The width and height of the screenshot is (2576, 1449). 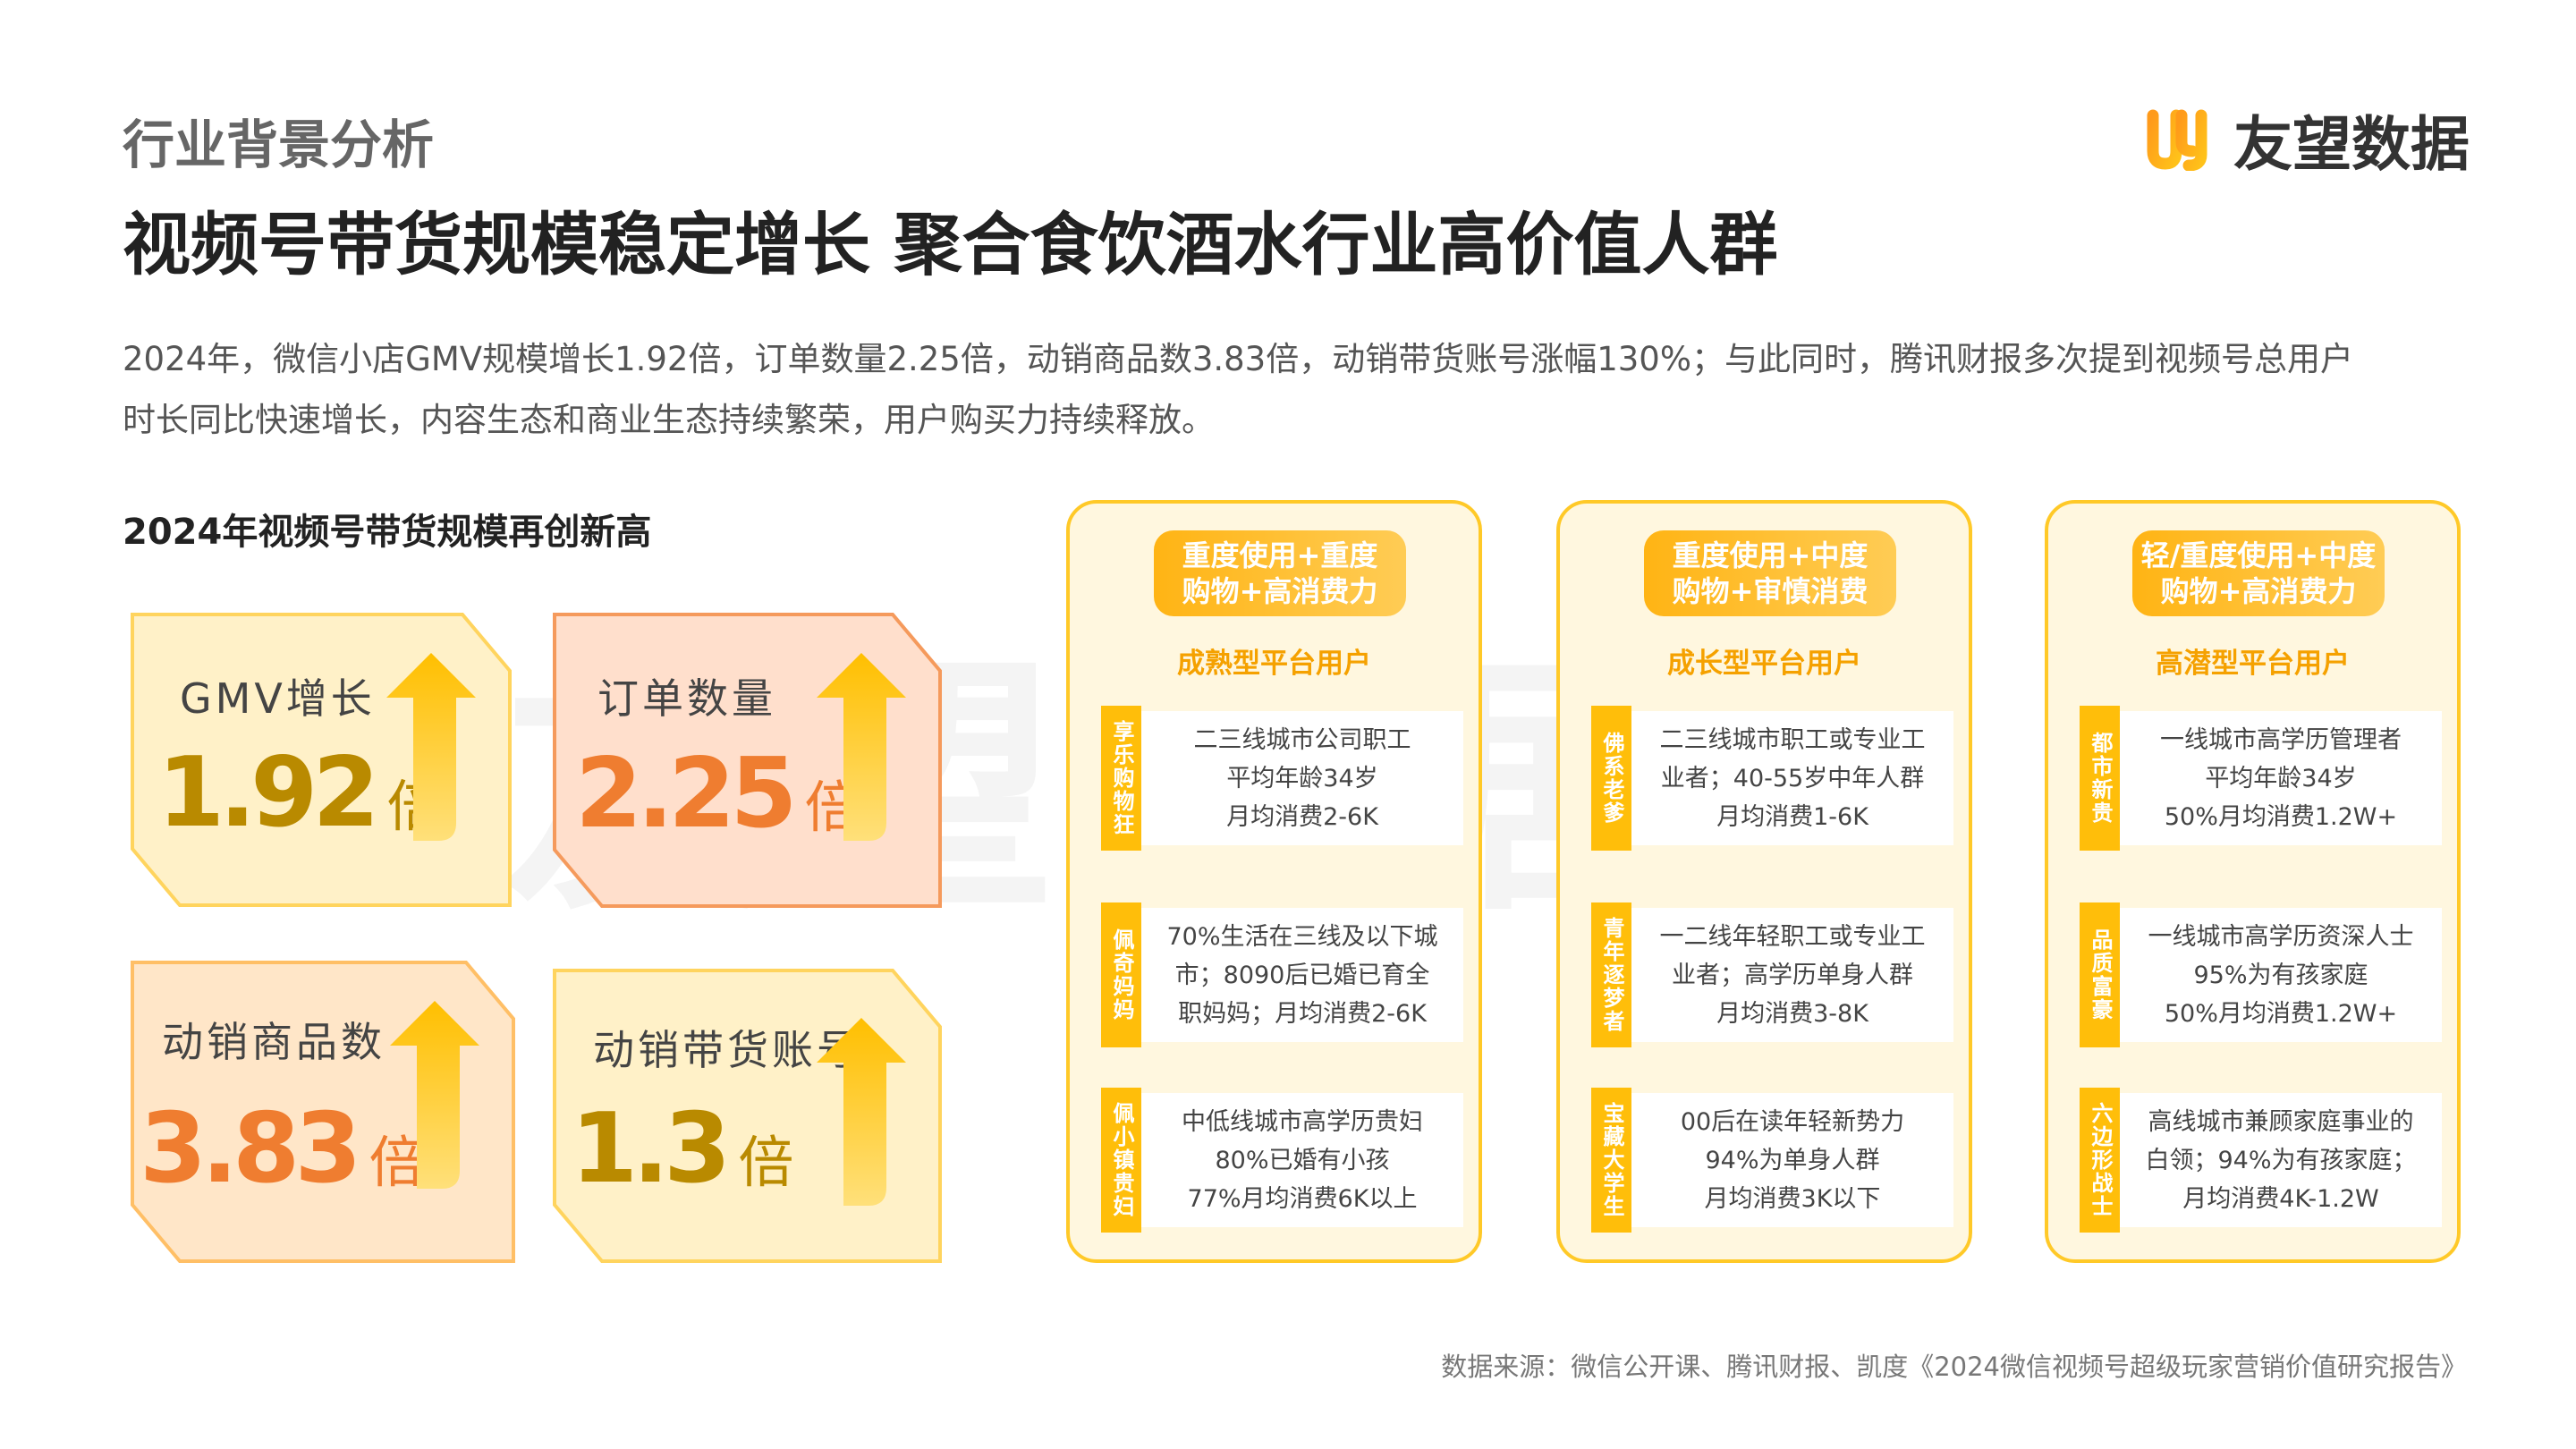 I want to click on persona-tag: 都市新贵, so click(x=2100, y=778).